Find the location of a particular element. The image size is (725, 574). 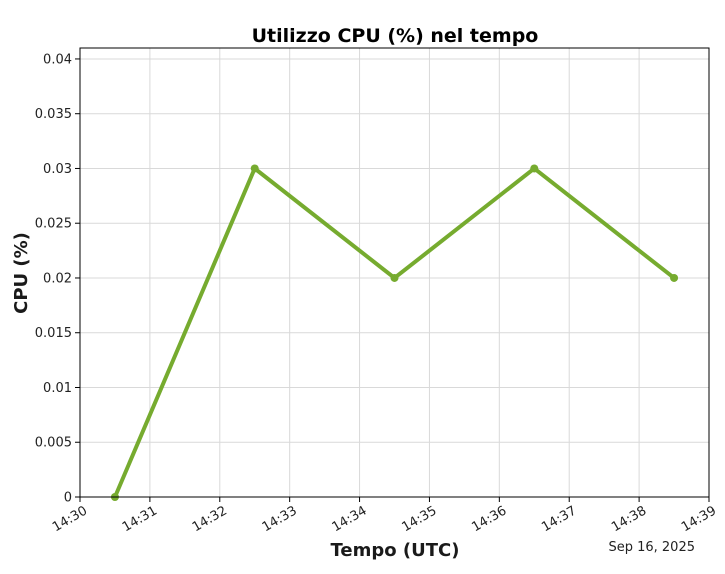

y-tick-label: 0.005 is located at coordinates (53, 443).